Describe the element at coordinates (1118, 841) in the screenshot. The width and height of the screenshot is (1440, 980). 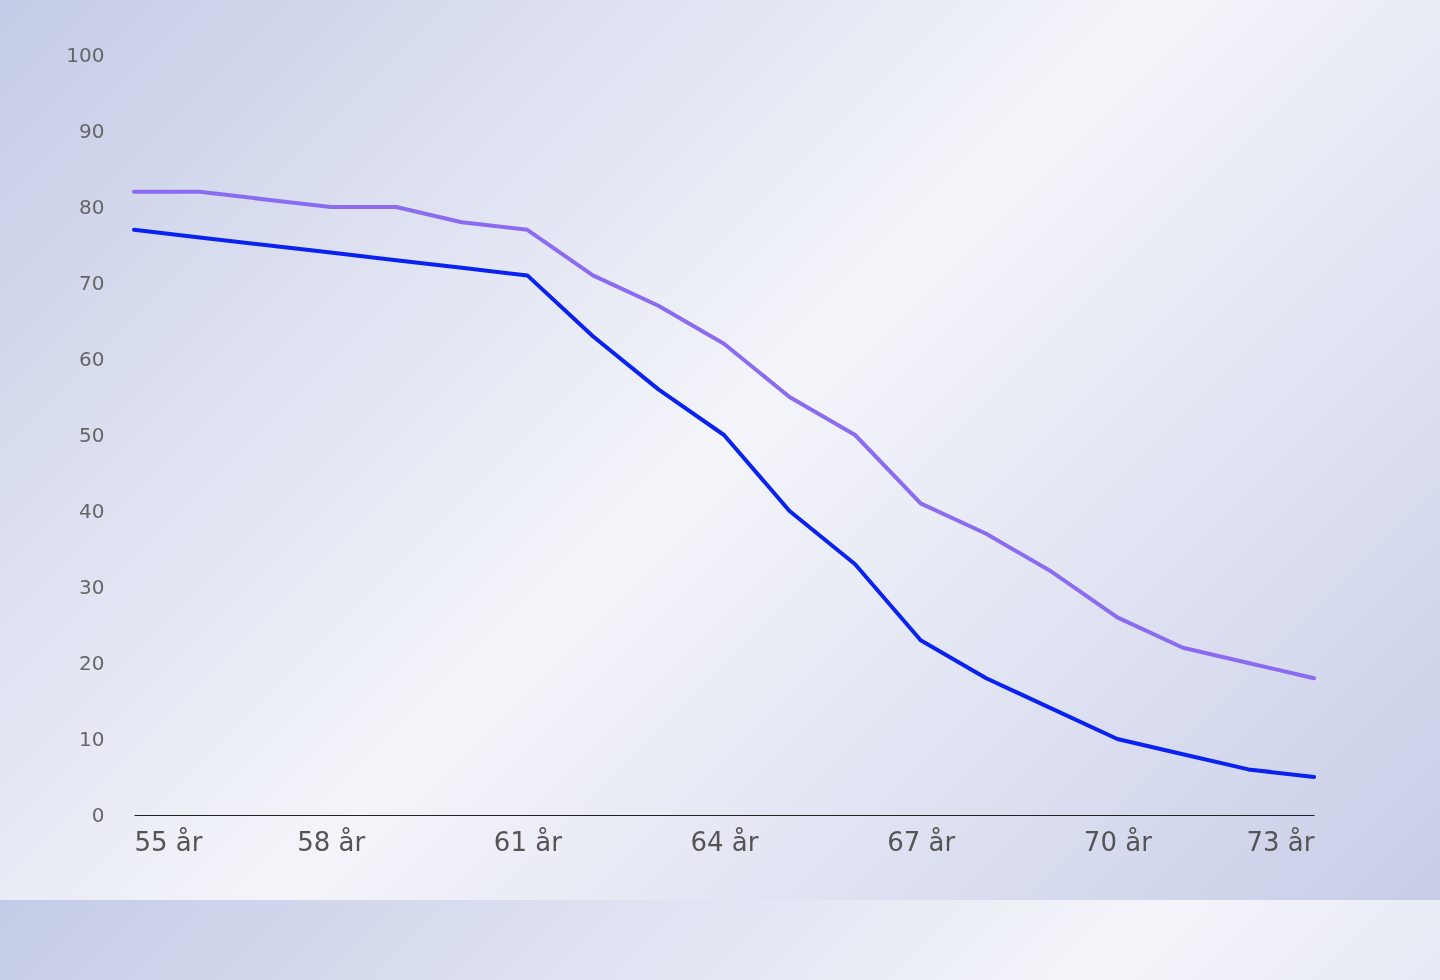
I see `x-tick-label: 70 år` at that location.